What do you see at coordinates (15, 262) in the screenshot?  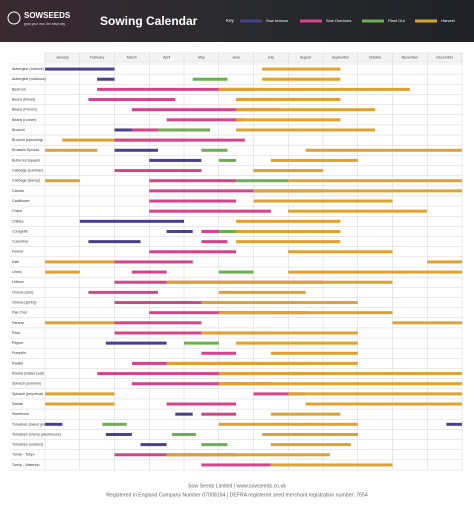 I see `row-label: Kale` at bounding box center [15, 262].